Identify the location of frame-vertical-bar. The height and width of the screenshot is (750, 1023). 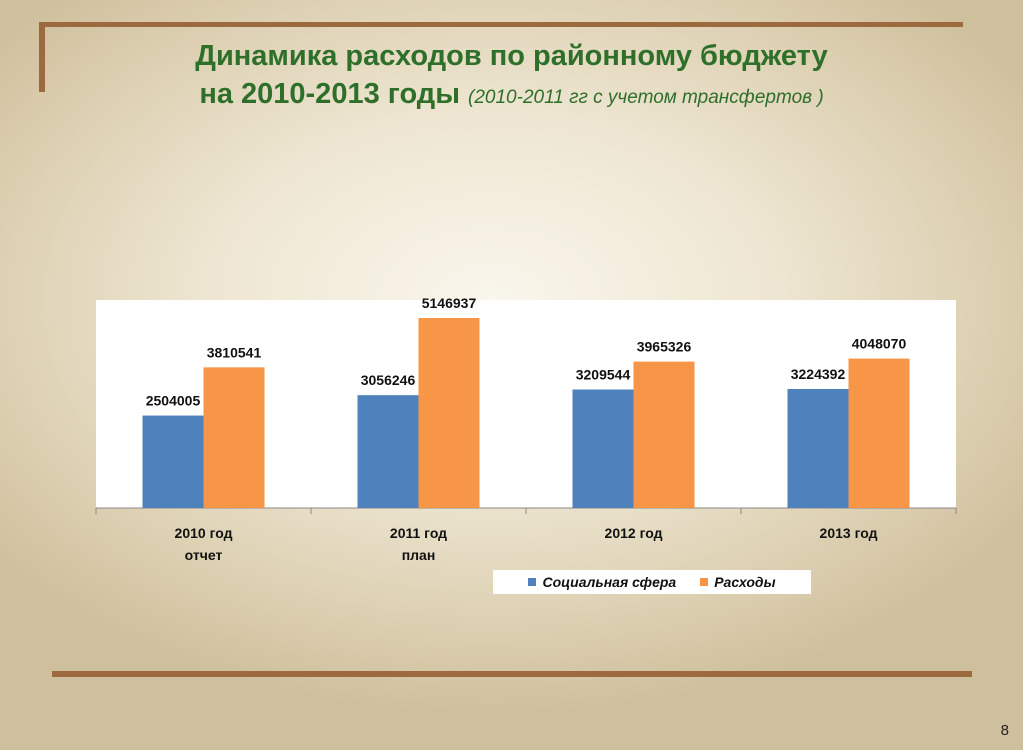
(42, 57).